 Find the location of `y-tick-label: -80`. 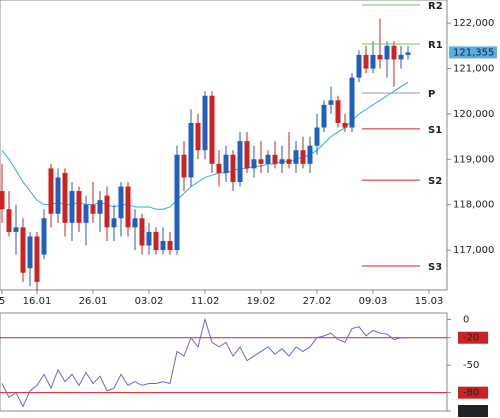

y-tick-label: -80 is located at coordinates (471, 393).